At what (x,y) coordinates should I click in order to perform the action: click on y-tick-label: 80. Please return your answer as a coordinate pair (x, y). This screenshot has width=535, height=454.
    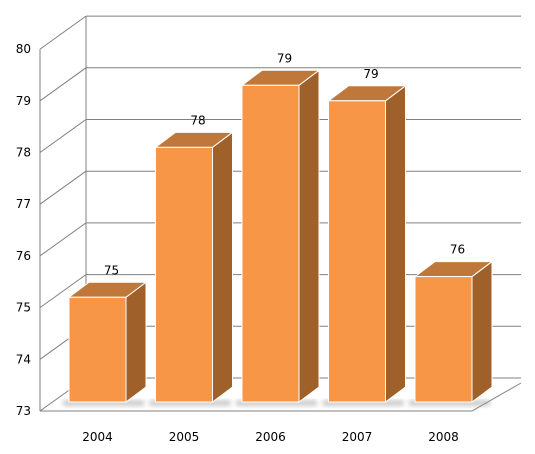
    Looking at the image, I should click on (23, 49).